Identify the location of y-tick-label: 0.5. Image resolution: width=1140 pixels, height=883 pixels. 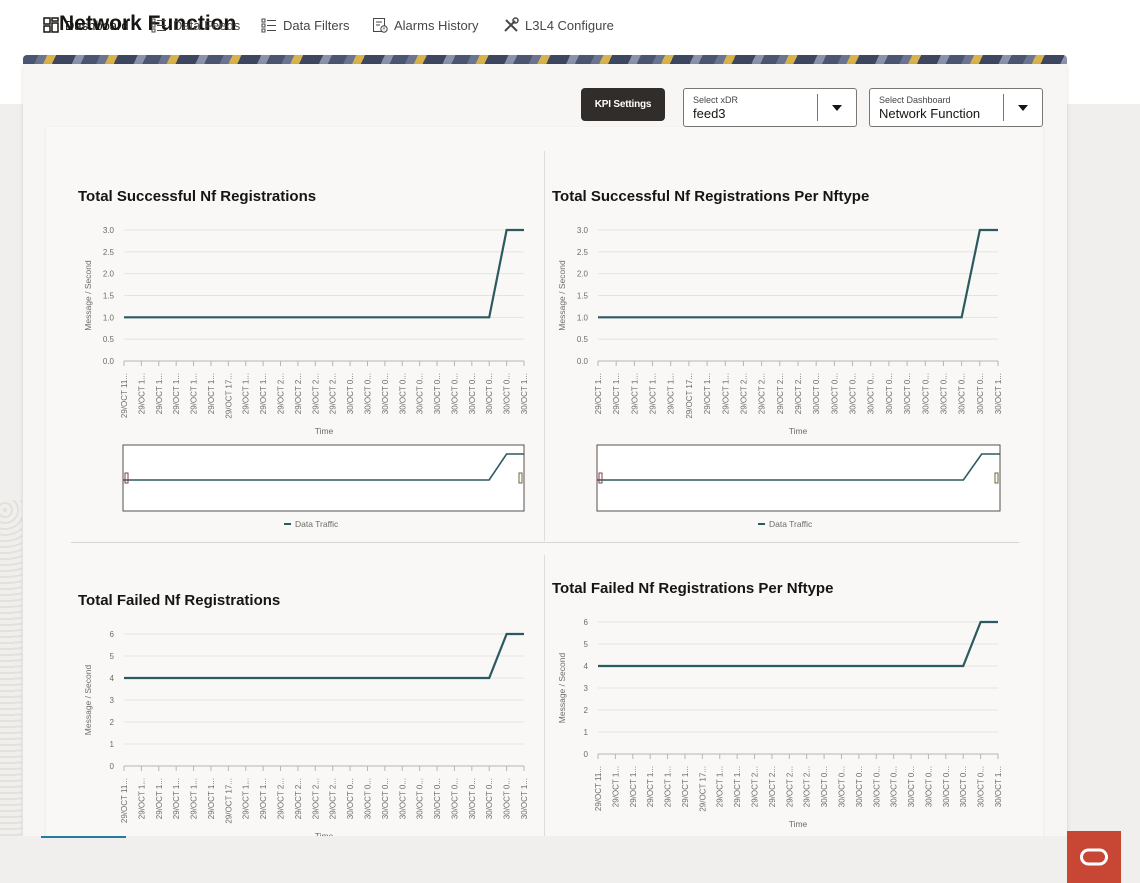
(583, 339).